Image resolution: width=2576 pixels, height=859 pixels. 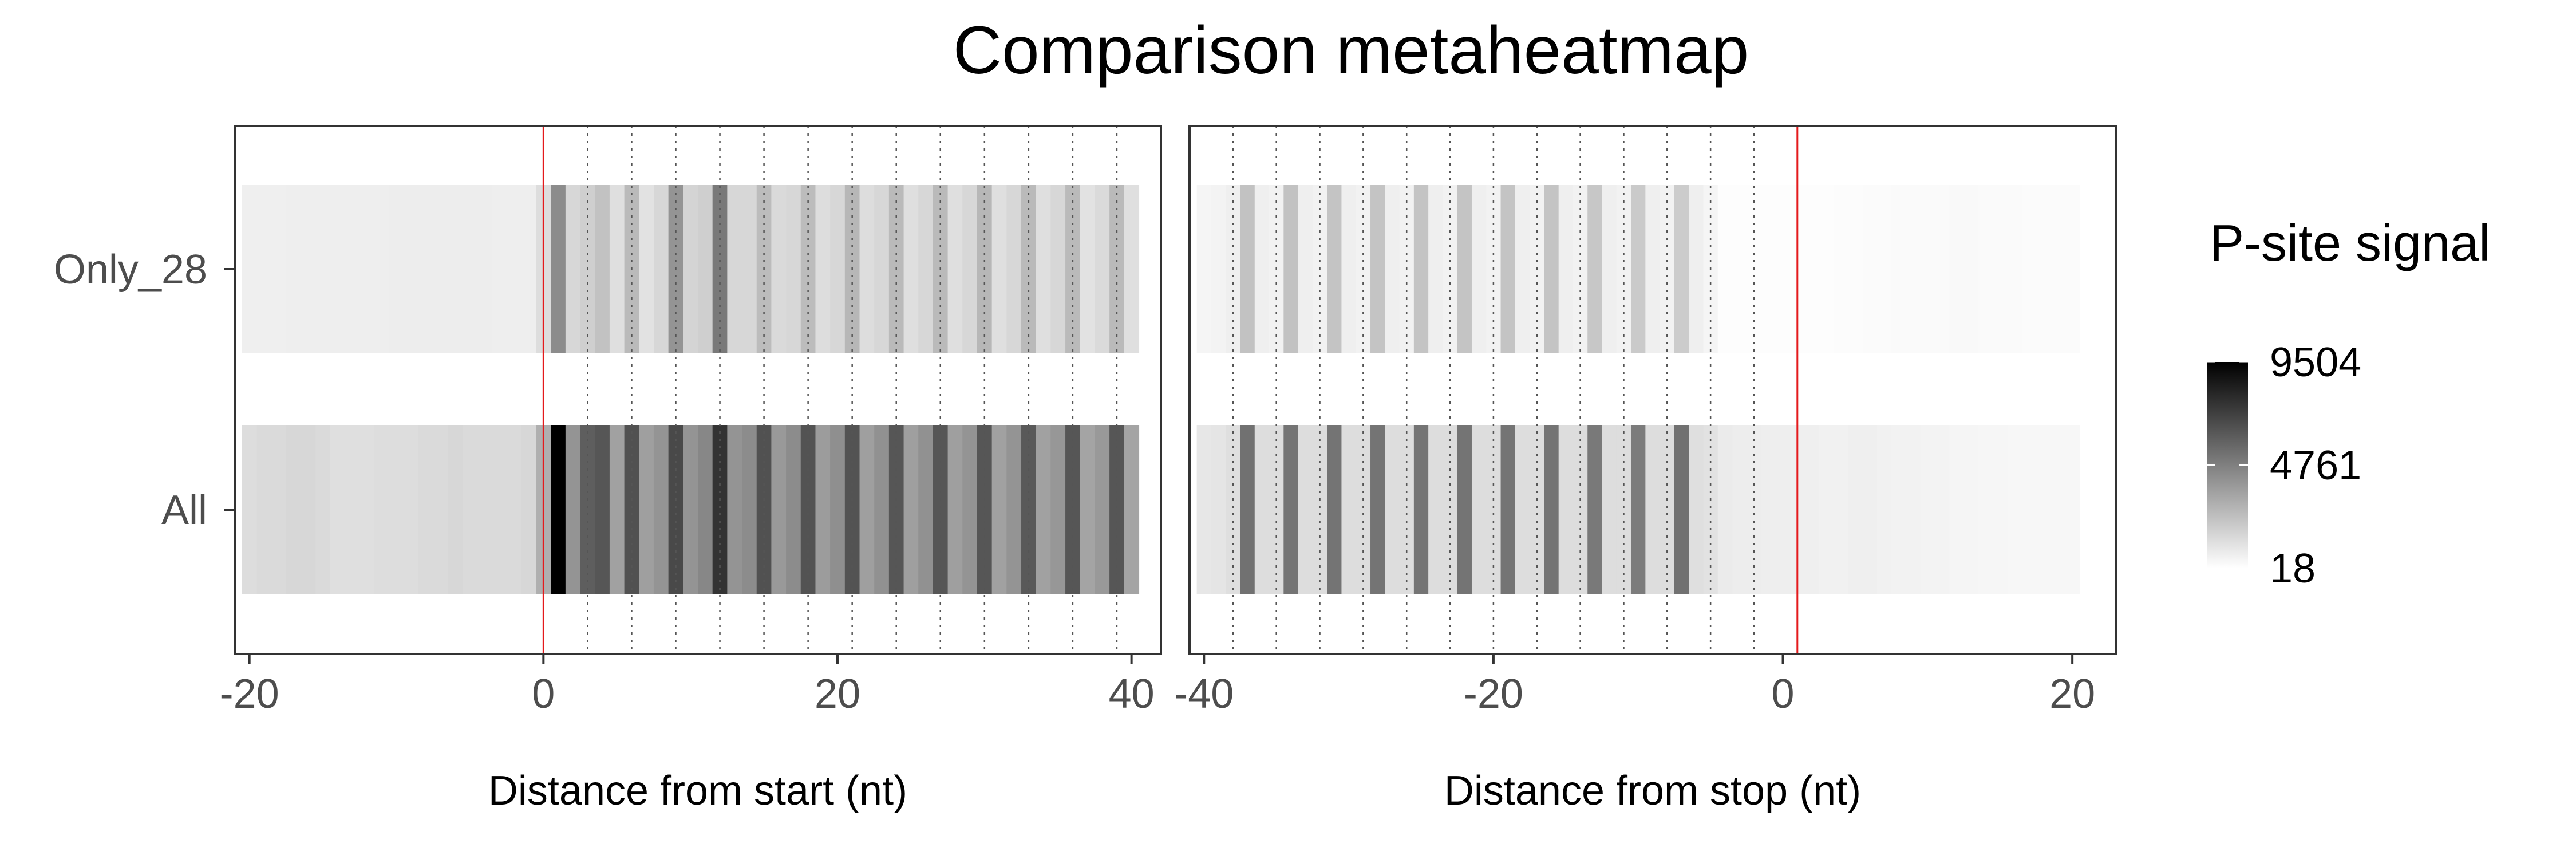 I want to click on legend: P-site signal 9504 4761 18, so click(x=2348, y=403).